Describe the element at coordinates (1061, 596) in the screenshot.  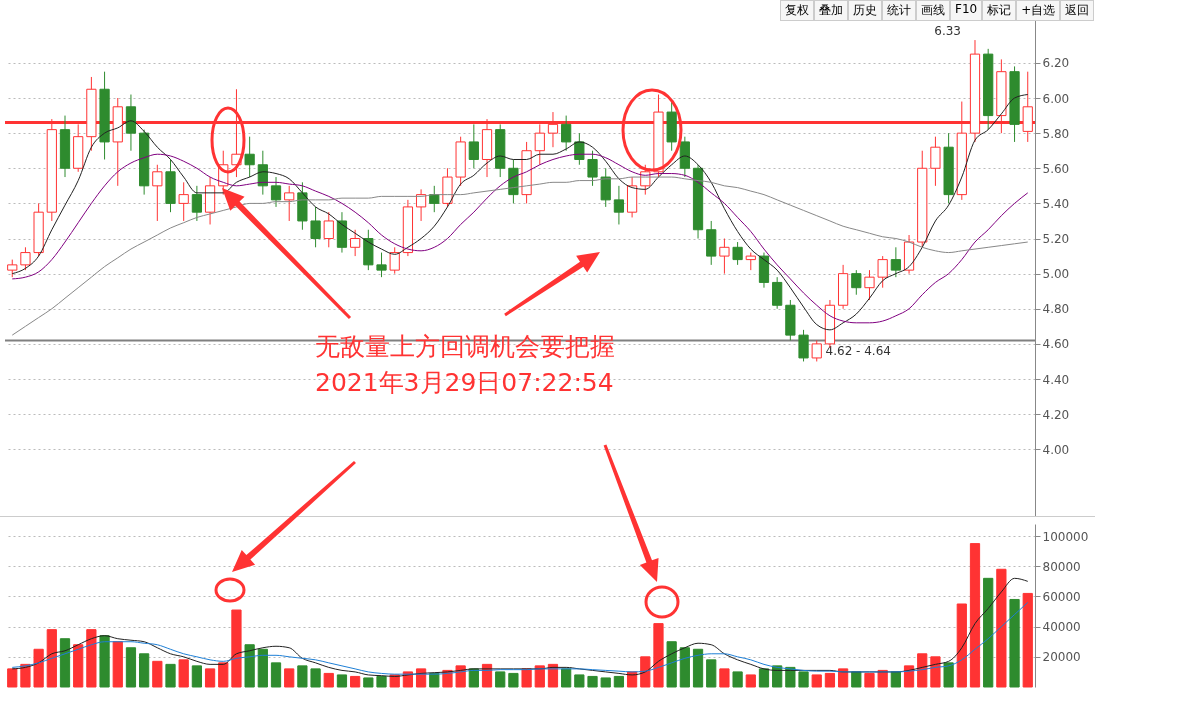
I see `y-tick-label: 60000` at that location.